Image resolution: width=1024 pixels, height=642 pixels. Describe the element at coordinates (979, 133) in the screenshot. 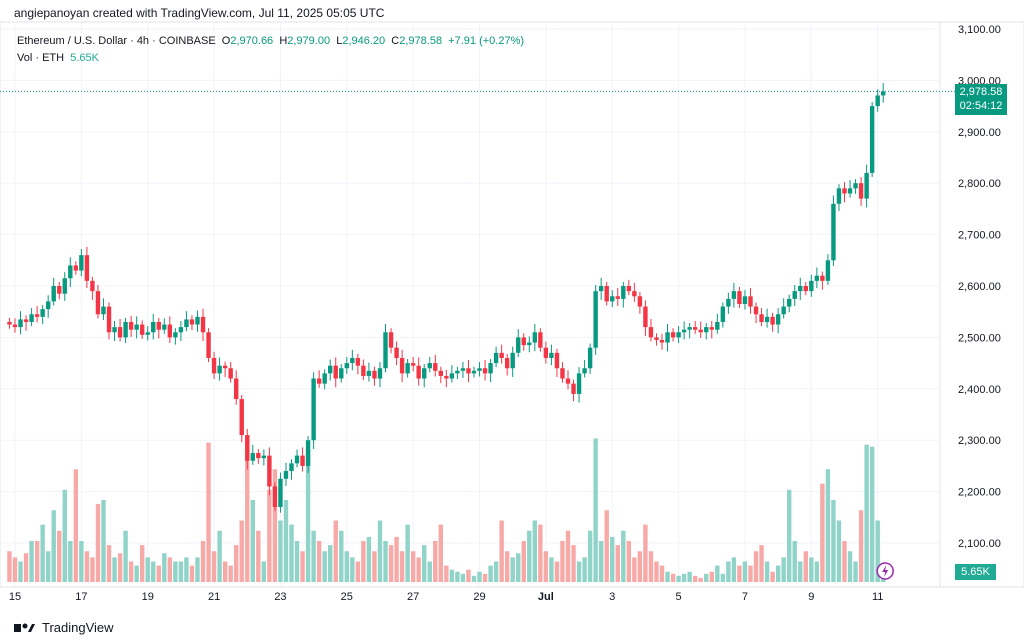

I see `y-tick-label: 2,900.00` at that location.